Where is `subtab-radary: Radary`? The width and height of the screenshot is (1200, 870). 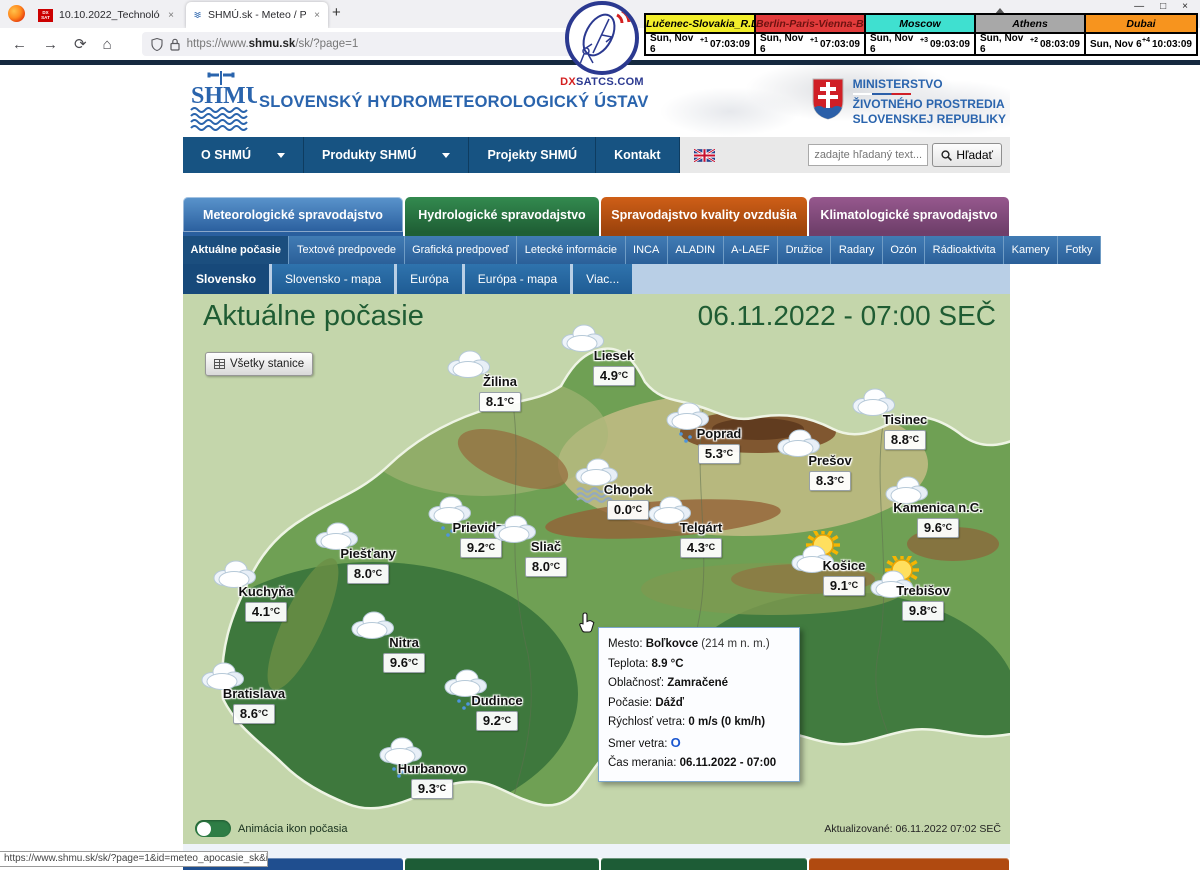
subtab-radary: Radary is located at coordinates (857, 250).